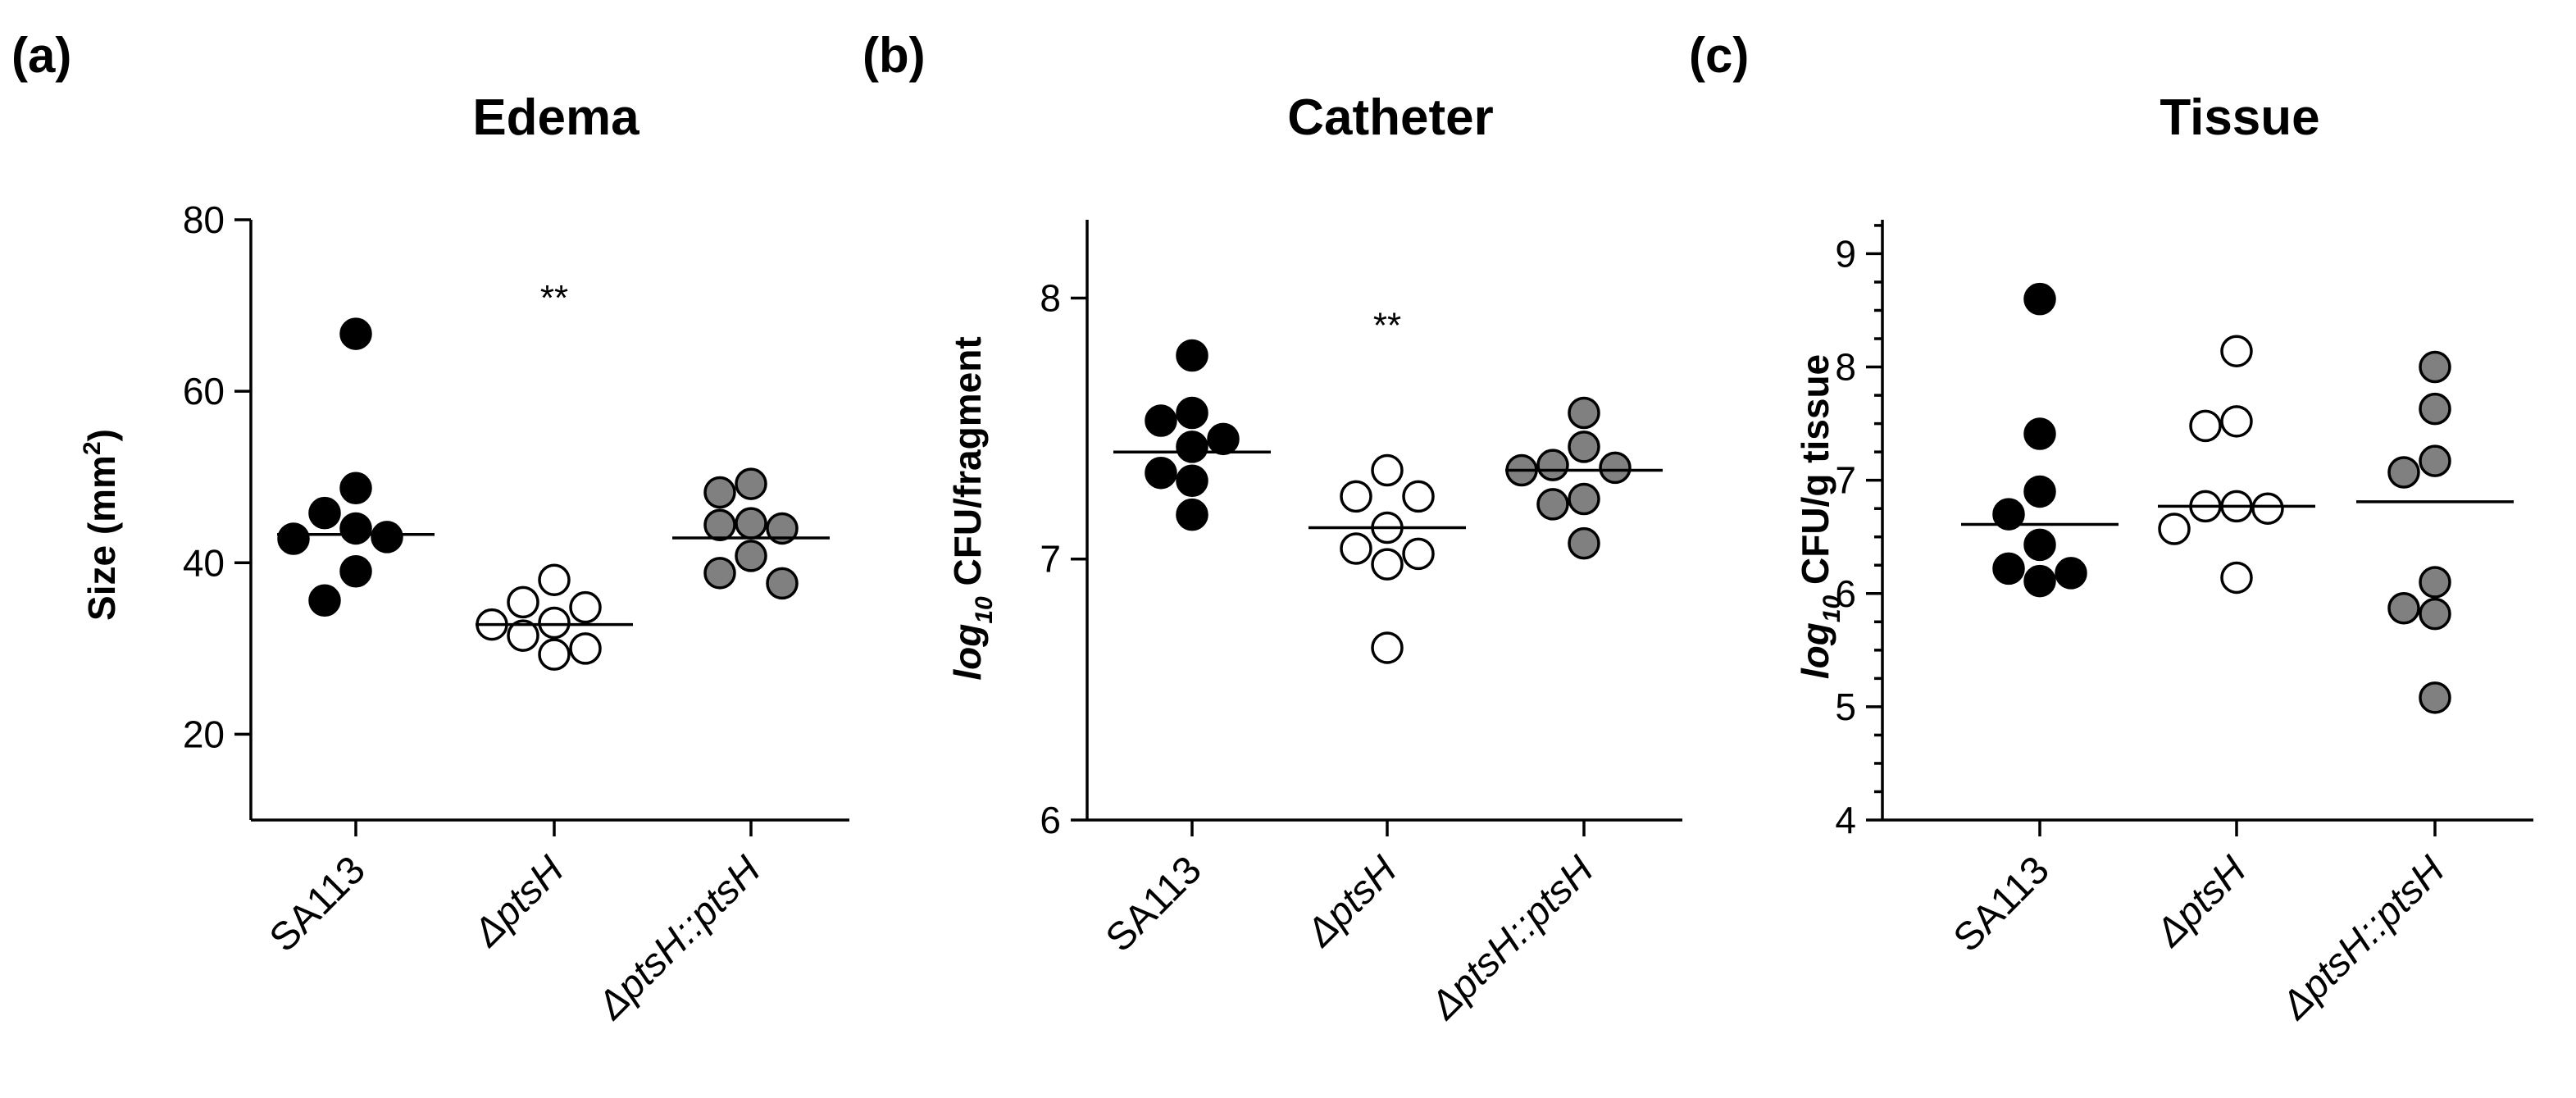 Image resolution: width=2576 pixels, height=1098 pixels. What do you see at coordinates (101, 435) in the screenshot?
I see `y-axis-label-close: )` at bounding box center [101, 435].